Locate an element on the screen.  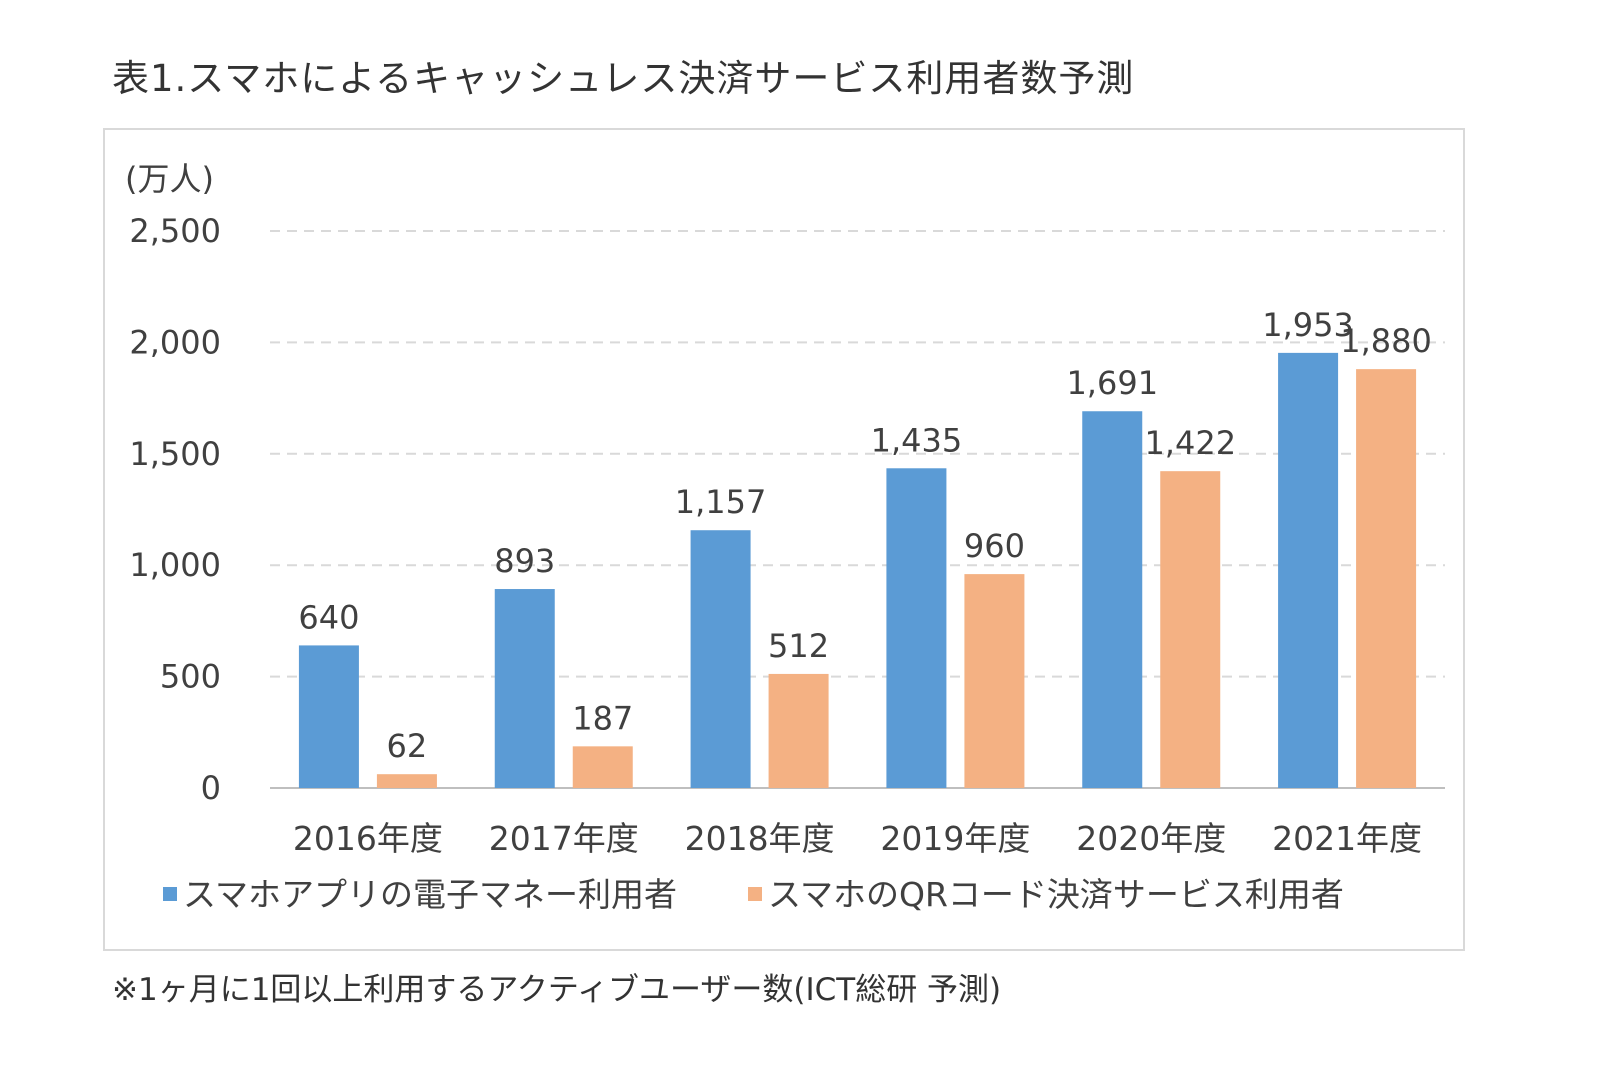
x-tick-label: 2017年度 is located at coordinates (564, 838).